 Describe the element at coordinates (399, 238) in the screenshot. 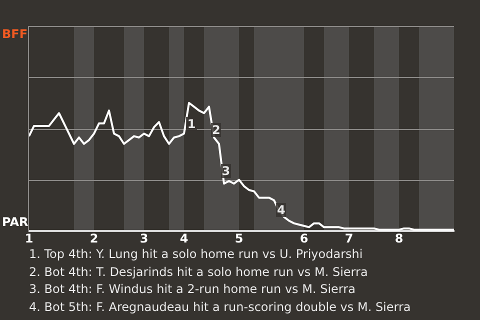

I see `x-tick-label: 8` at that location.